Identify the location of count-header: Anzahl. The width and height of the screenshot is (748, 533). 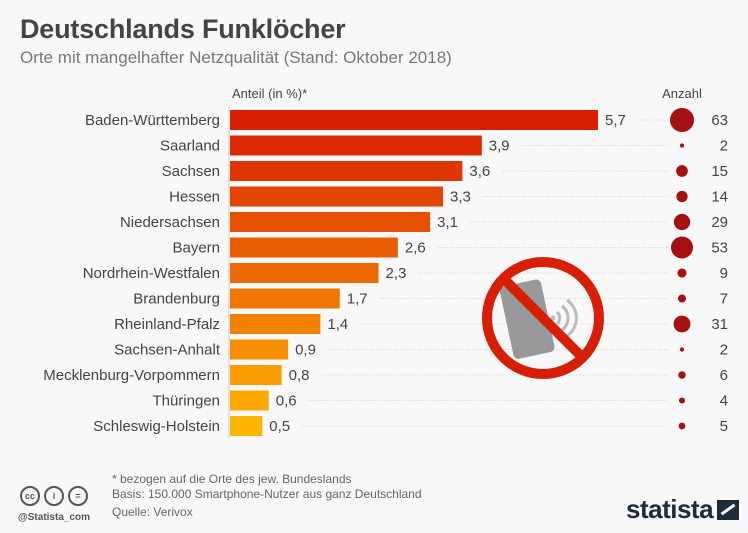
(682, 93).